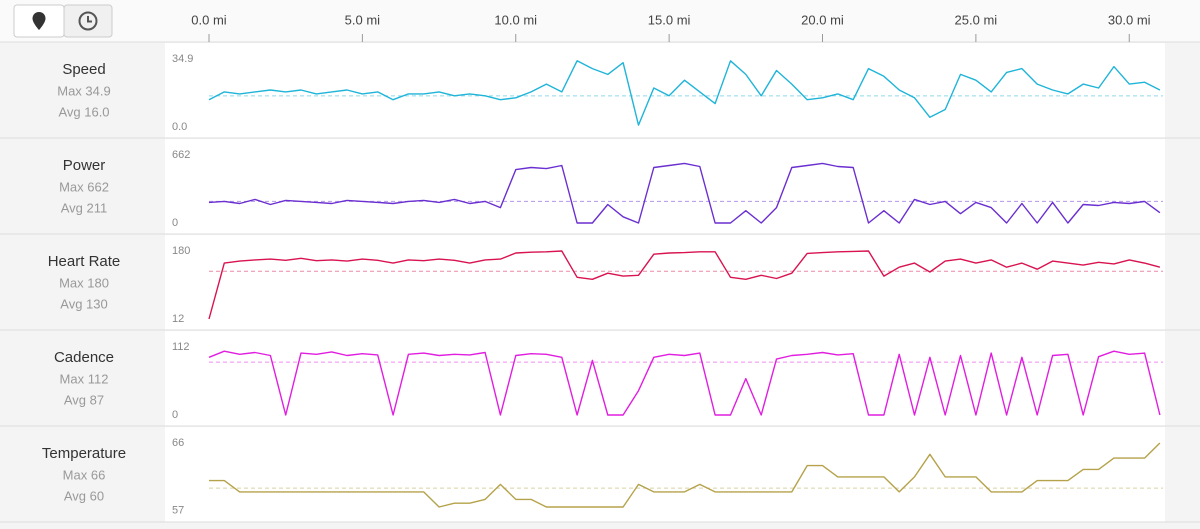 The height and width of the screenshot is (529, 1200). I want to click on x-tick-label: 10.0 mi, so click(515, 19).